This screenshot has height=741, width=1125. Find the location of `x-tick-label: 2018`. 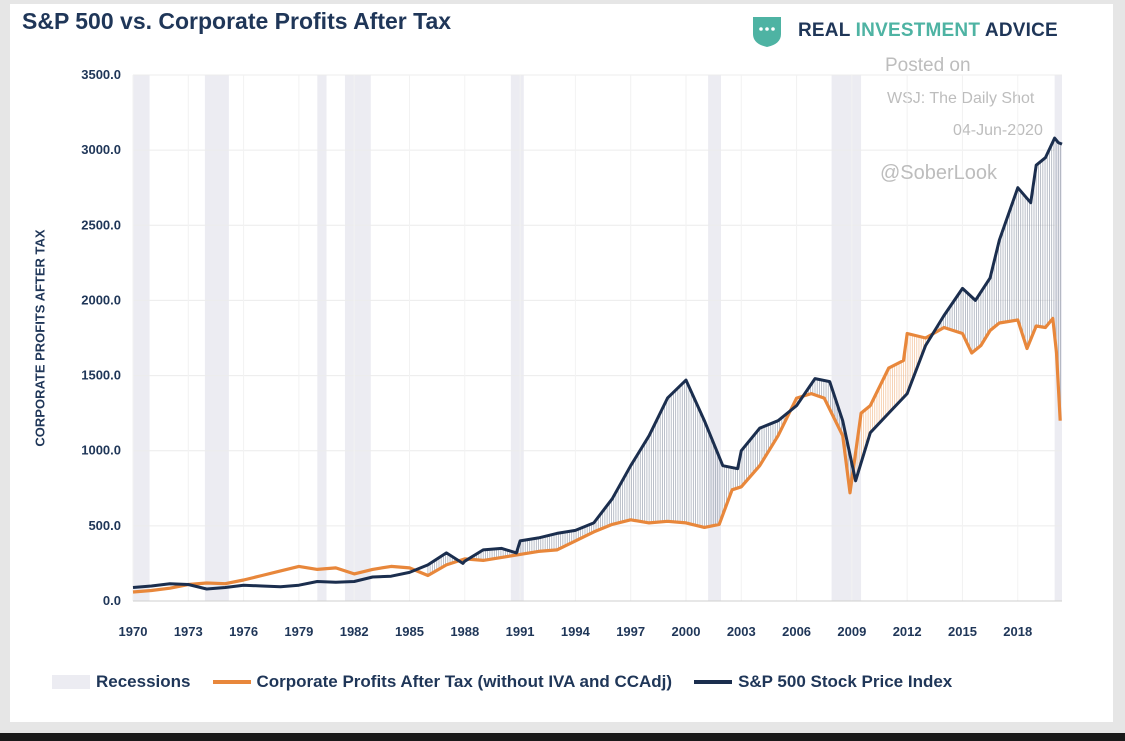

x-tick-label: 2018 is located at coordinates (1017, 631).